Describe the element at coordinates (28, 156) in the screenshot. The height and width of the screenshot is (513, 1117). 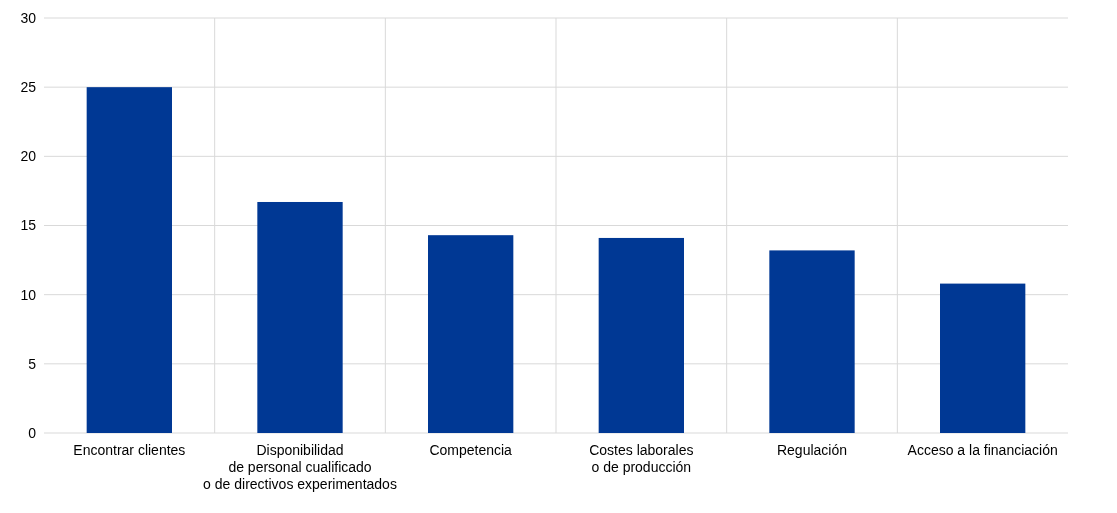
I see `y-tick-label: 20` at that location.